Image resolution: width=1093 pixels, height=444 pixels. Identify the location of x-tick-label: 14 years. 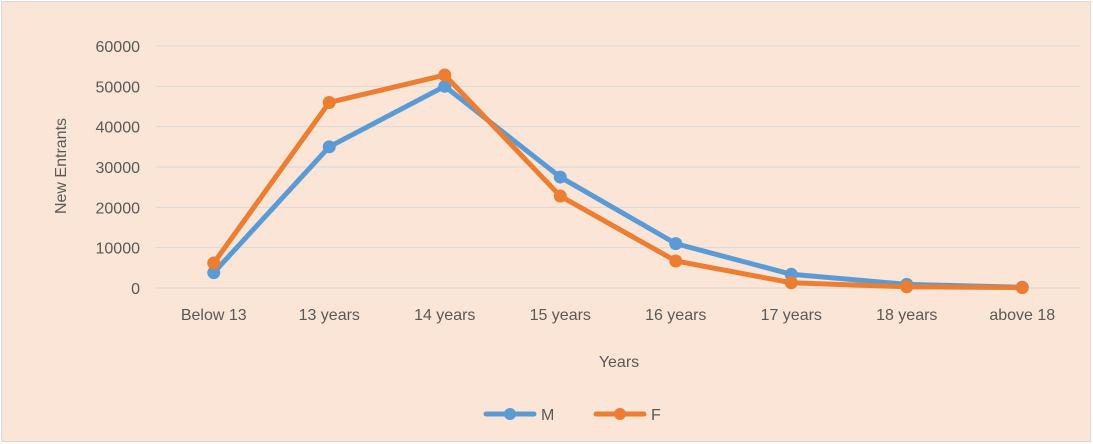
(444, 315).